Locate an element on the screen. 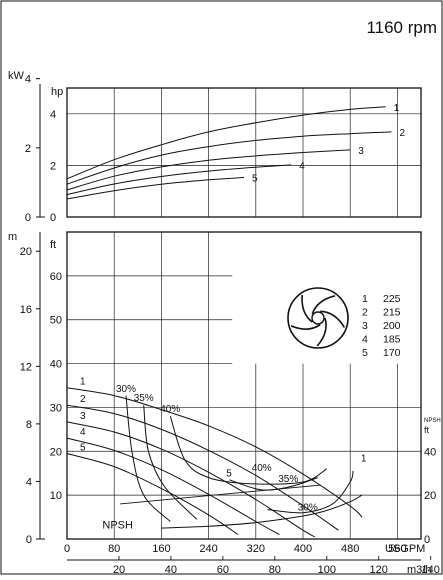  legend-number: 4 is located at coordinates (365, 340).